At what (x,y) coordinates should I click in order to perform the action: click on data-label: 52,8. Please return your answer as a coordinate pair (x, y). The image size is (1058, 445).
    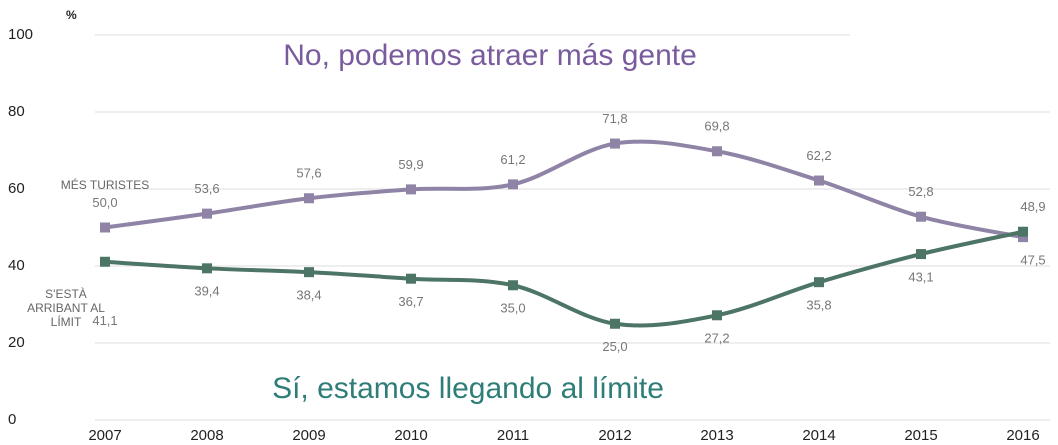
    Looking at the image, I should click on (920, 191).